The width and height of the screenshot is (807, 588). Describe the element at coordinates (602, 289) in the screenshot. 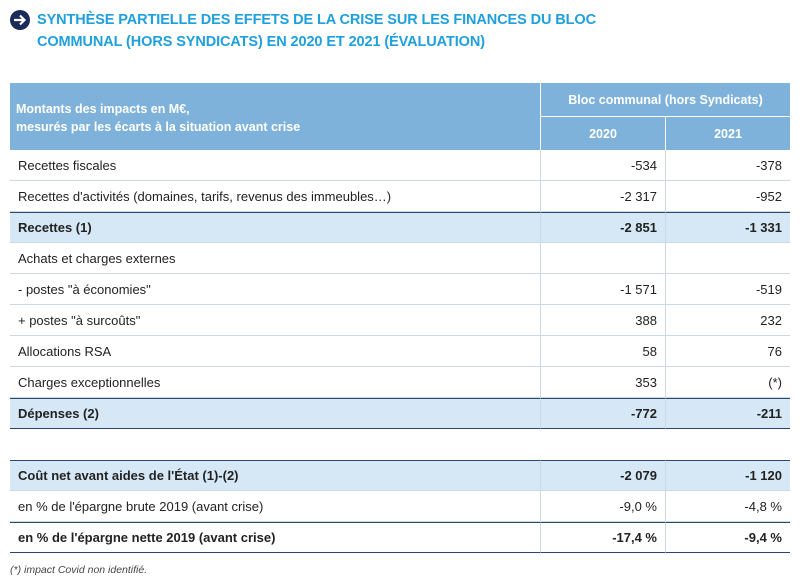

I see `value-cell: -1 571` at that location.